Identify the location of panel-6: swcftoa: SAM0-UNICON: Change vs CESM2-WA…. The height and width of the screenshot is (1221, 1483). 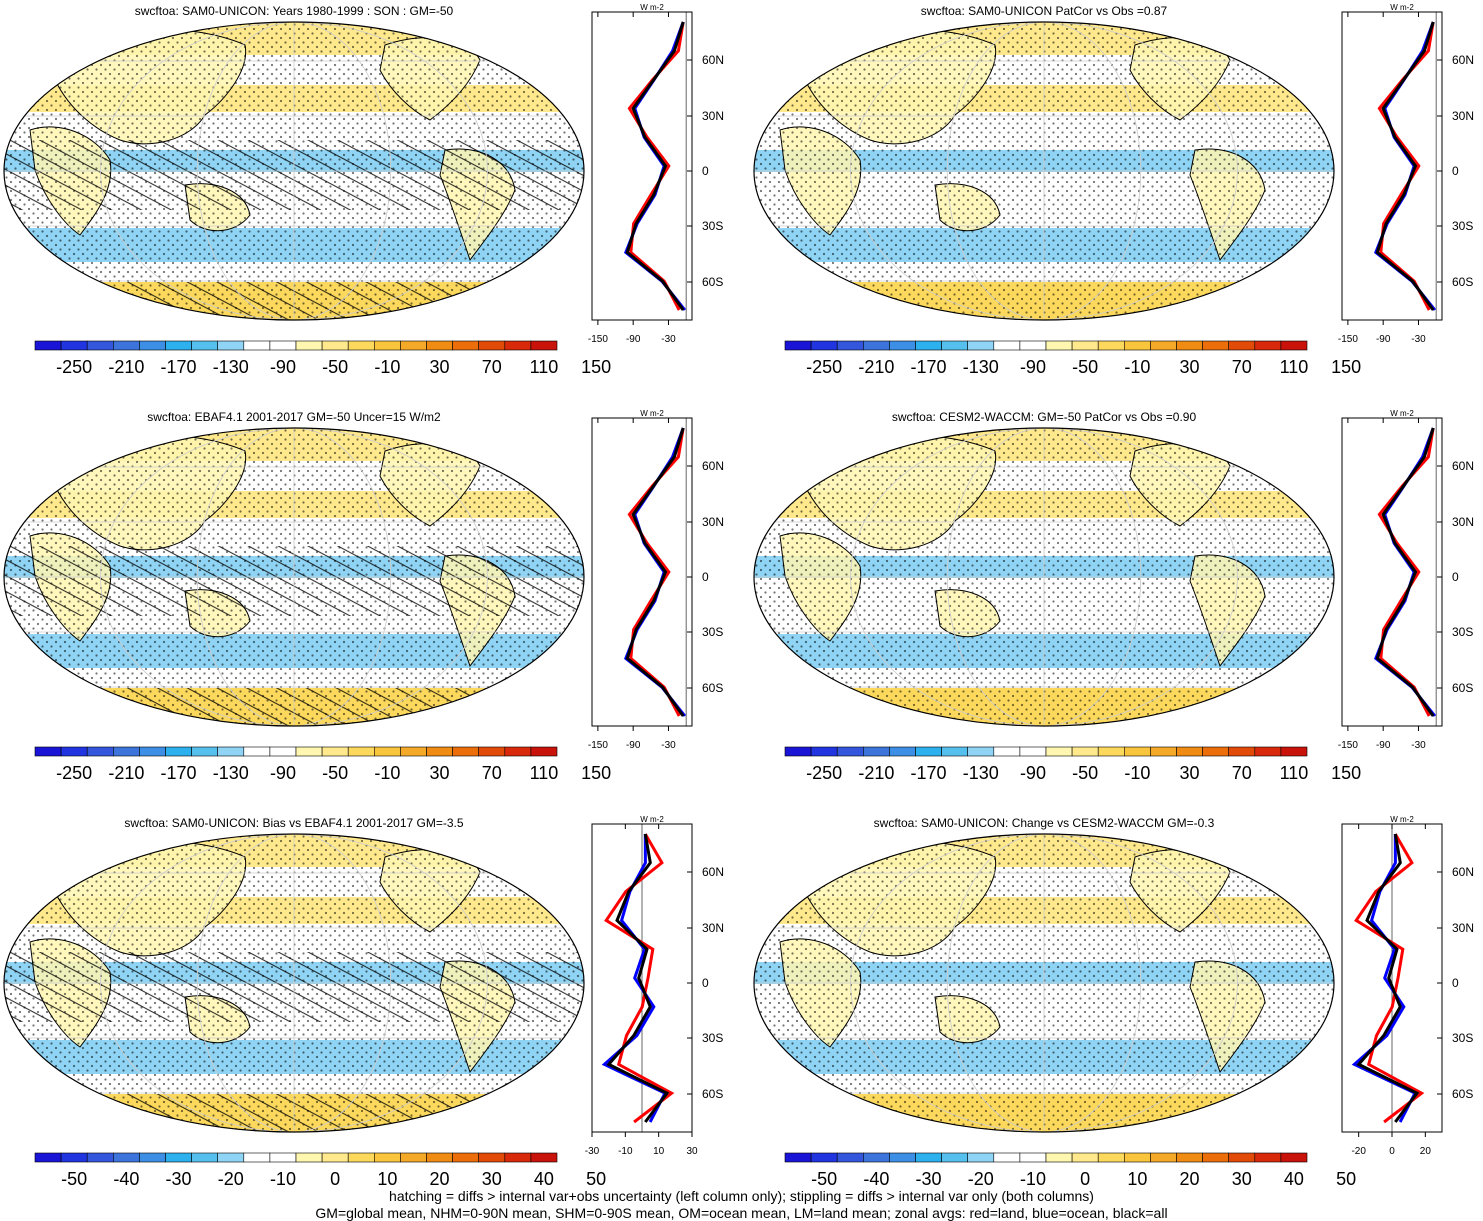
(1113, 1002).